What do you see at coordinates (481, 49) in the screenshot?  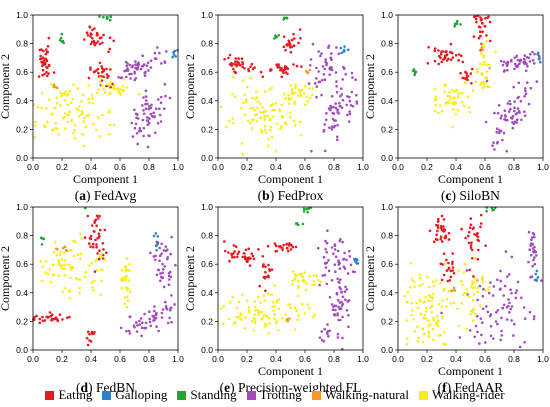 I see `point-walking-natural` at bounding box center [481, 49].